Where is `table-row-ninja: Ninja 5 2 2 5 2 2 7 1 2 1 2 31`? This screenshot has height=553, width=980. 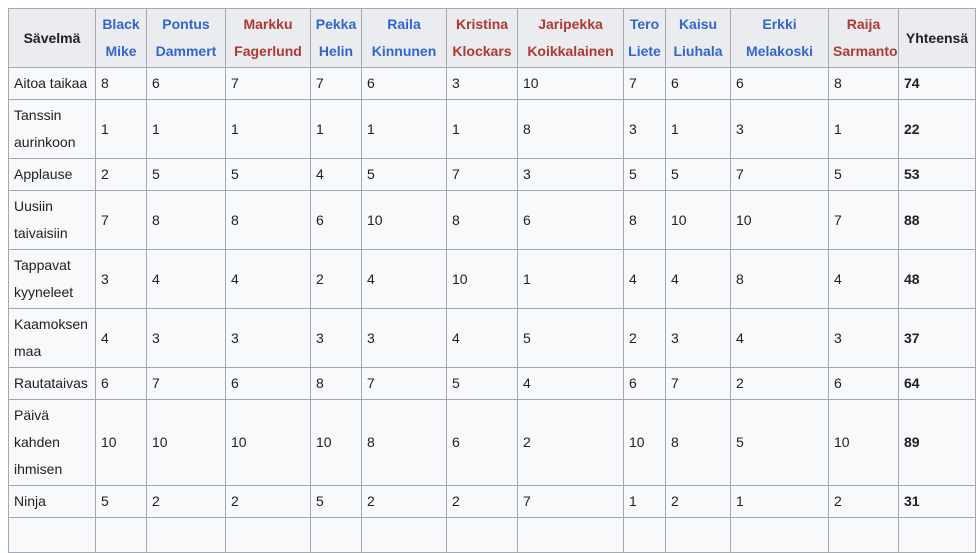
table-row-ninja: Ninja 5 2 2 5 2 2 7 1 2 1 2 31 is located at coordinates (492, 501).